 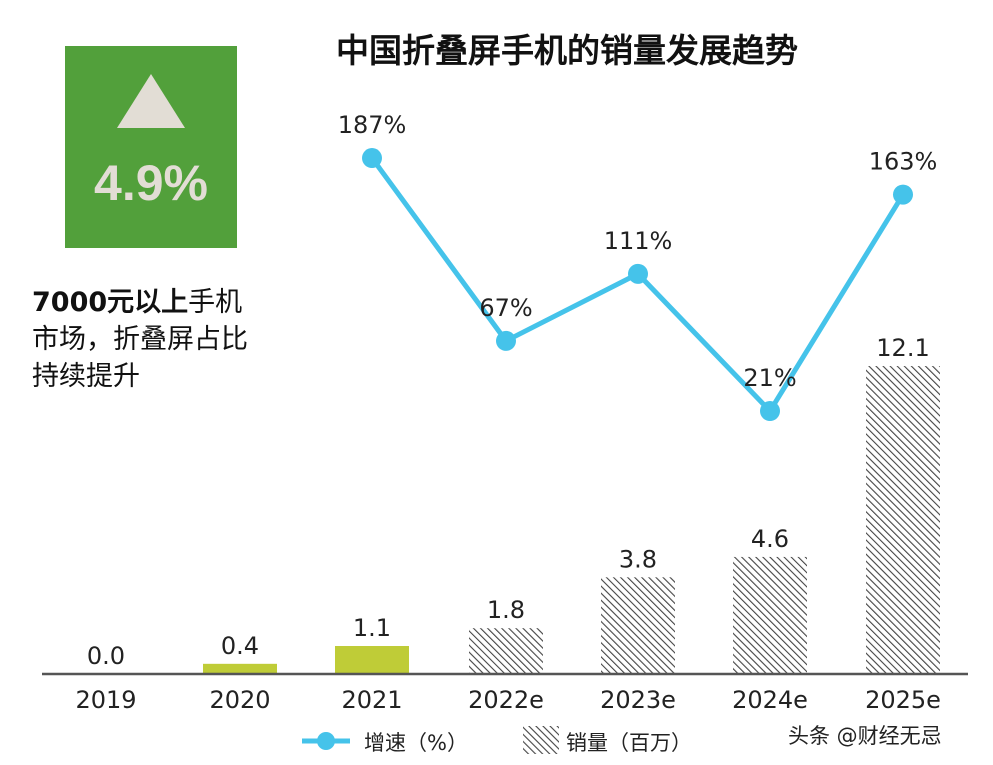 I want to click on bar-label: 0.4, so click(x=240, y=646).